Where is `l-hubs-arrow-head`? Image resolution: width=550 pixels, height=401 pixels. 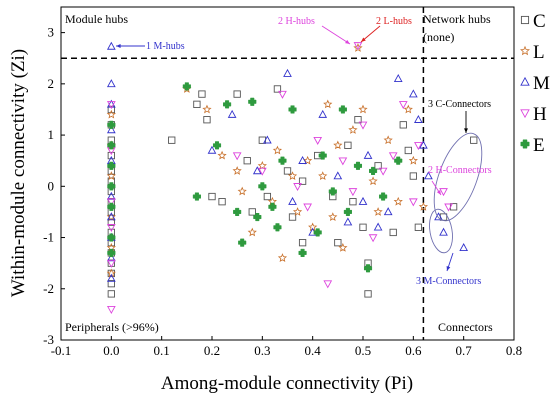
l-hubs-arrow-head is located at coordinates (363, 39).